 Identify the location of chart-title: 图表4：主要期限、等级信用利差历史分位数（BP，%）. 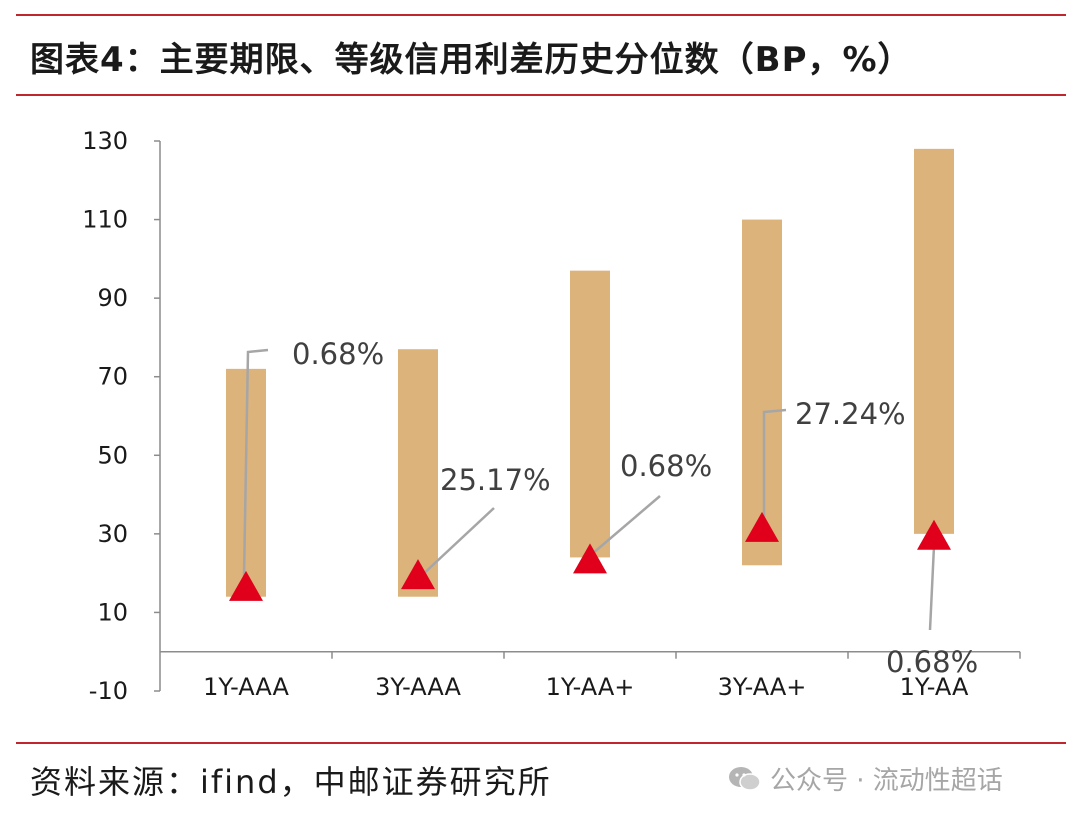
(471, 60).